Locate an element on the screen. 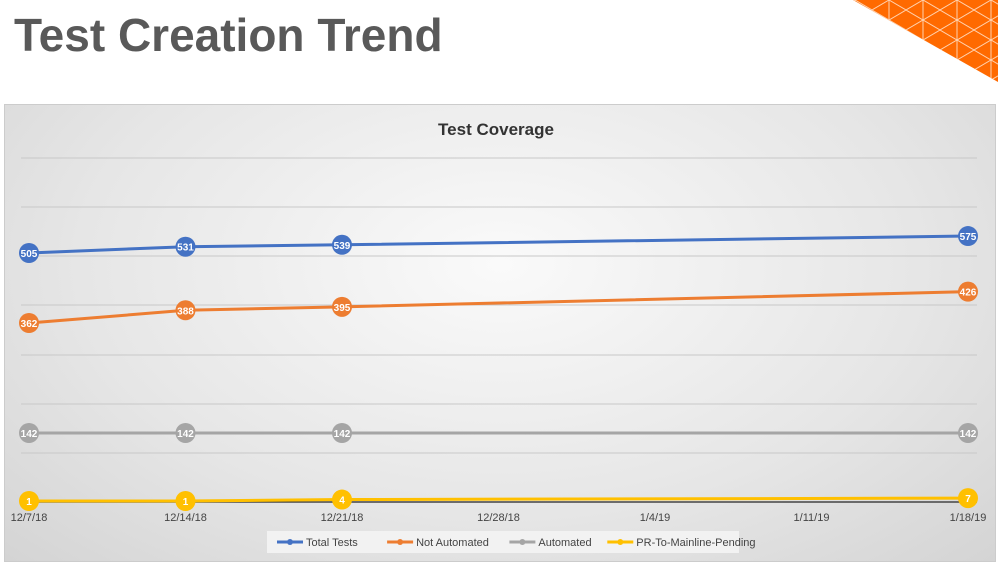  data-label: 426 is located at coordinates (968, 293).